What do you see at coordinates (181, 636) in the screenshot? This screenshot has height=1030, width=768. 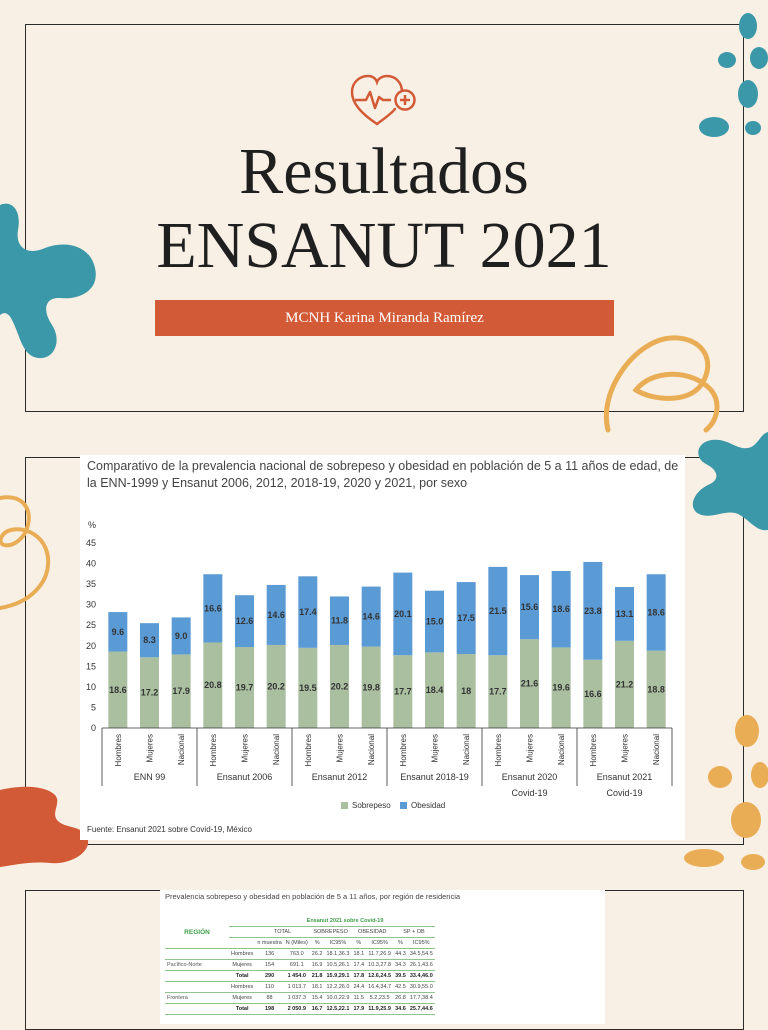 I see `data-label-obesidad: 9.0` at bounding box center [181, 636].